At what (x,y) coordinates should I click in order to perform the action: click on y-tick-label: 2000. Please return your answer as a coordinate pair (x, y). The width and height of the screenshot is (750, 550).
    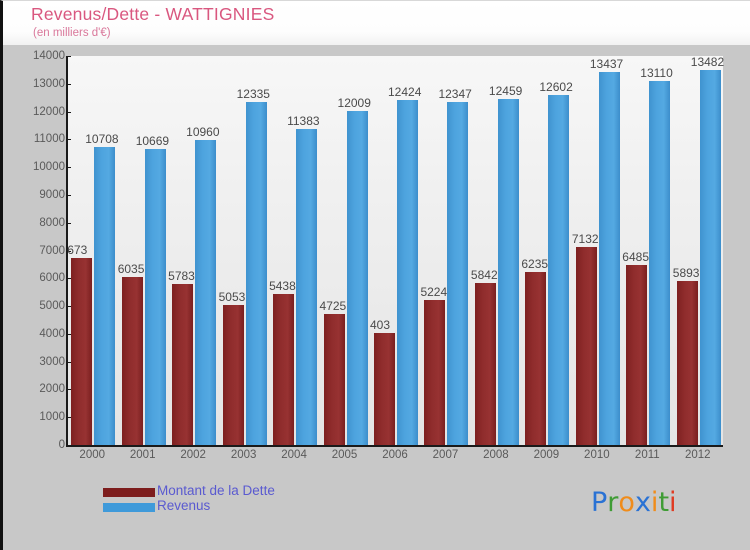
    Looking at the image, I should click on (52, 389).